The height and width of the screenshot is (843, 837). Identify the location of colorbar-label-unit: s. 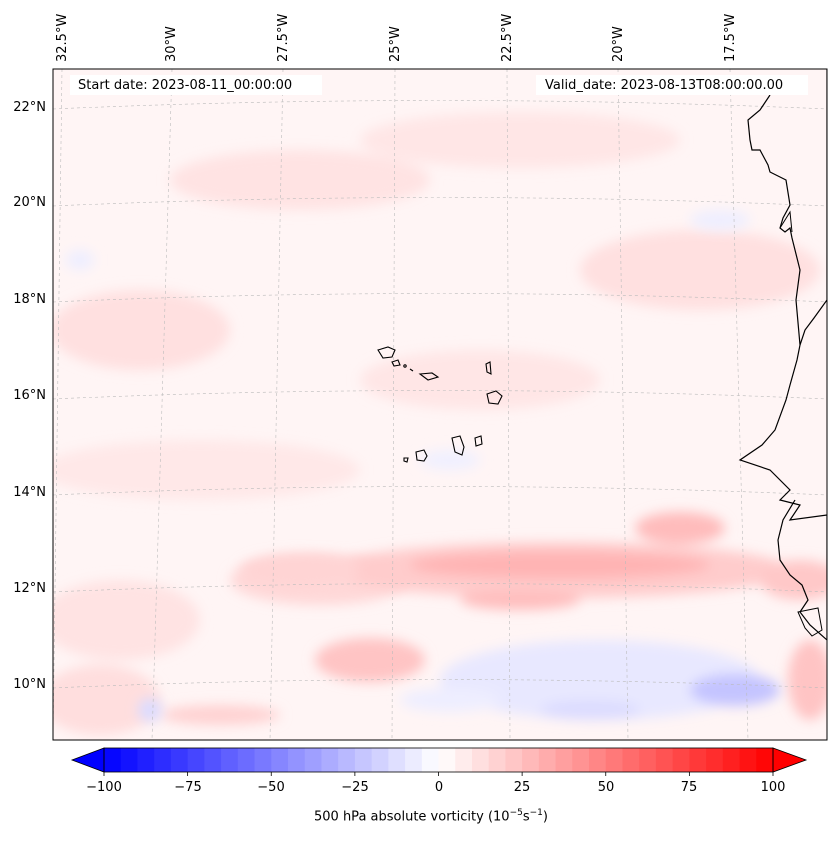
(526, 817).